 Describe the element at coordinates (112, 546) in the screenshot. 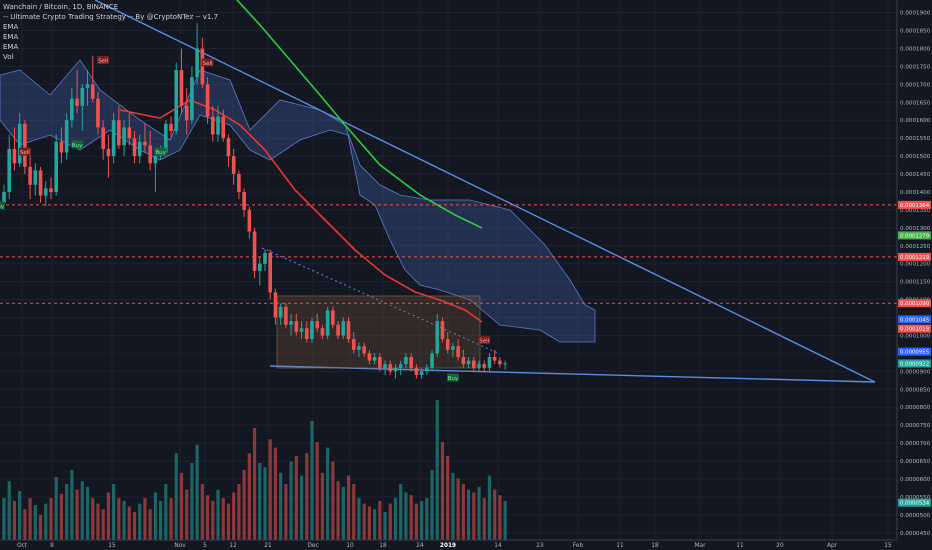

I see `time-tick-label: 15` at that location.